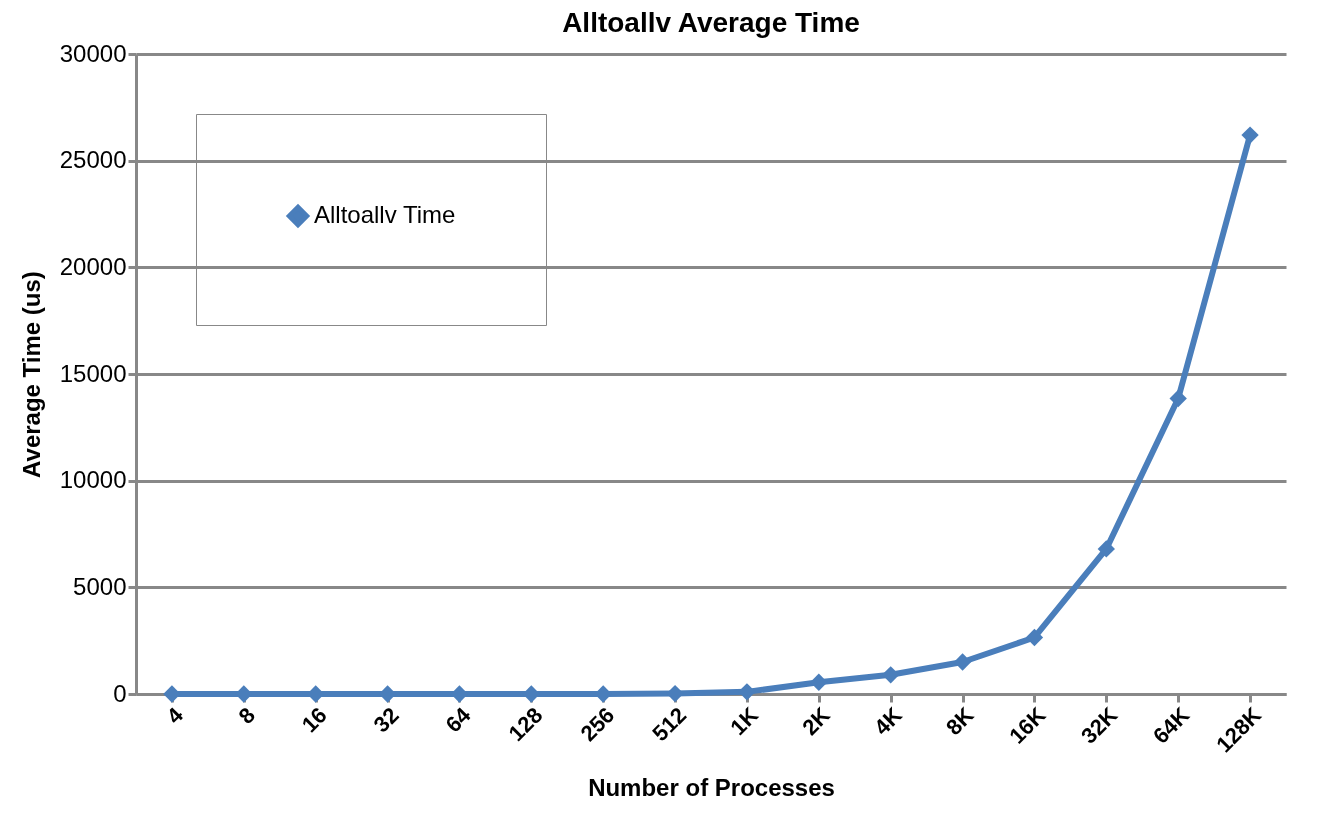 The width and height of the screenshot is (1341, 821). I want to click on y-tick-label: 15000, so click(93, 373).